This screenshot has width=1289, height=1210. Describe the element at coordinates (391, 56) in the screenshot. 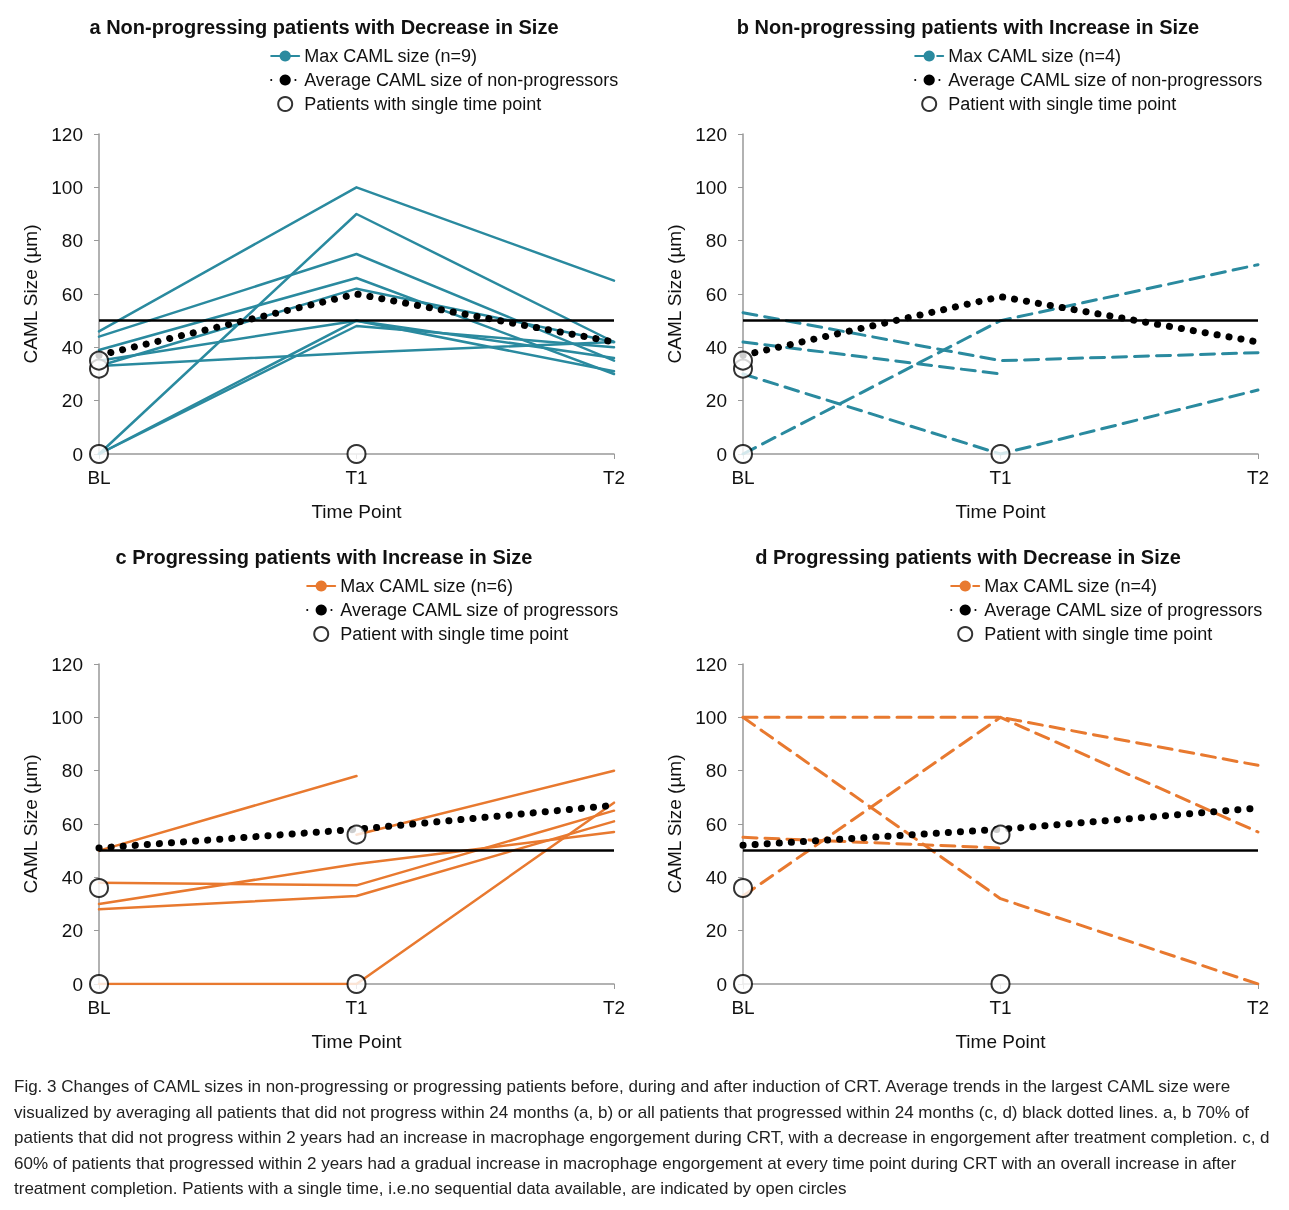

I see `legend-label: Max CAML size (n=9)` at that location.